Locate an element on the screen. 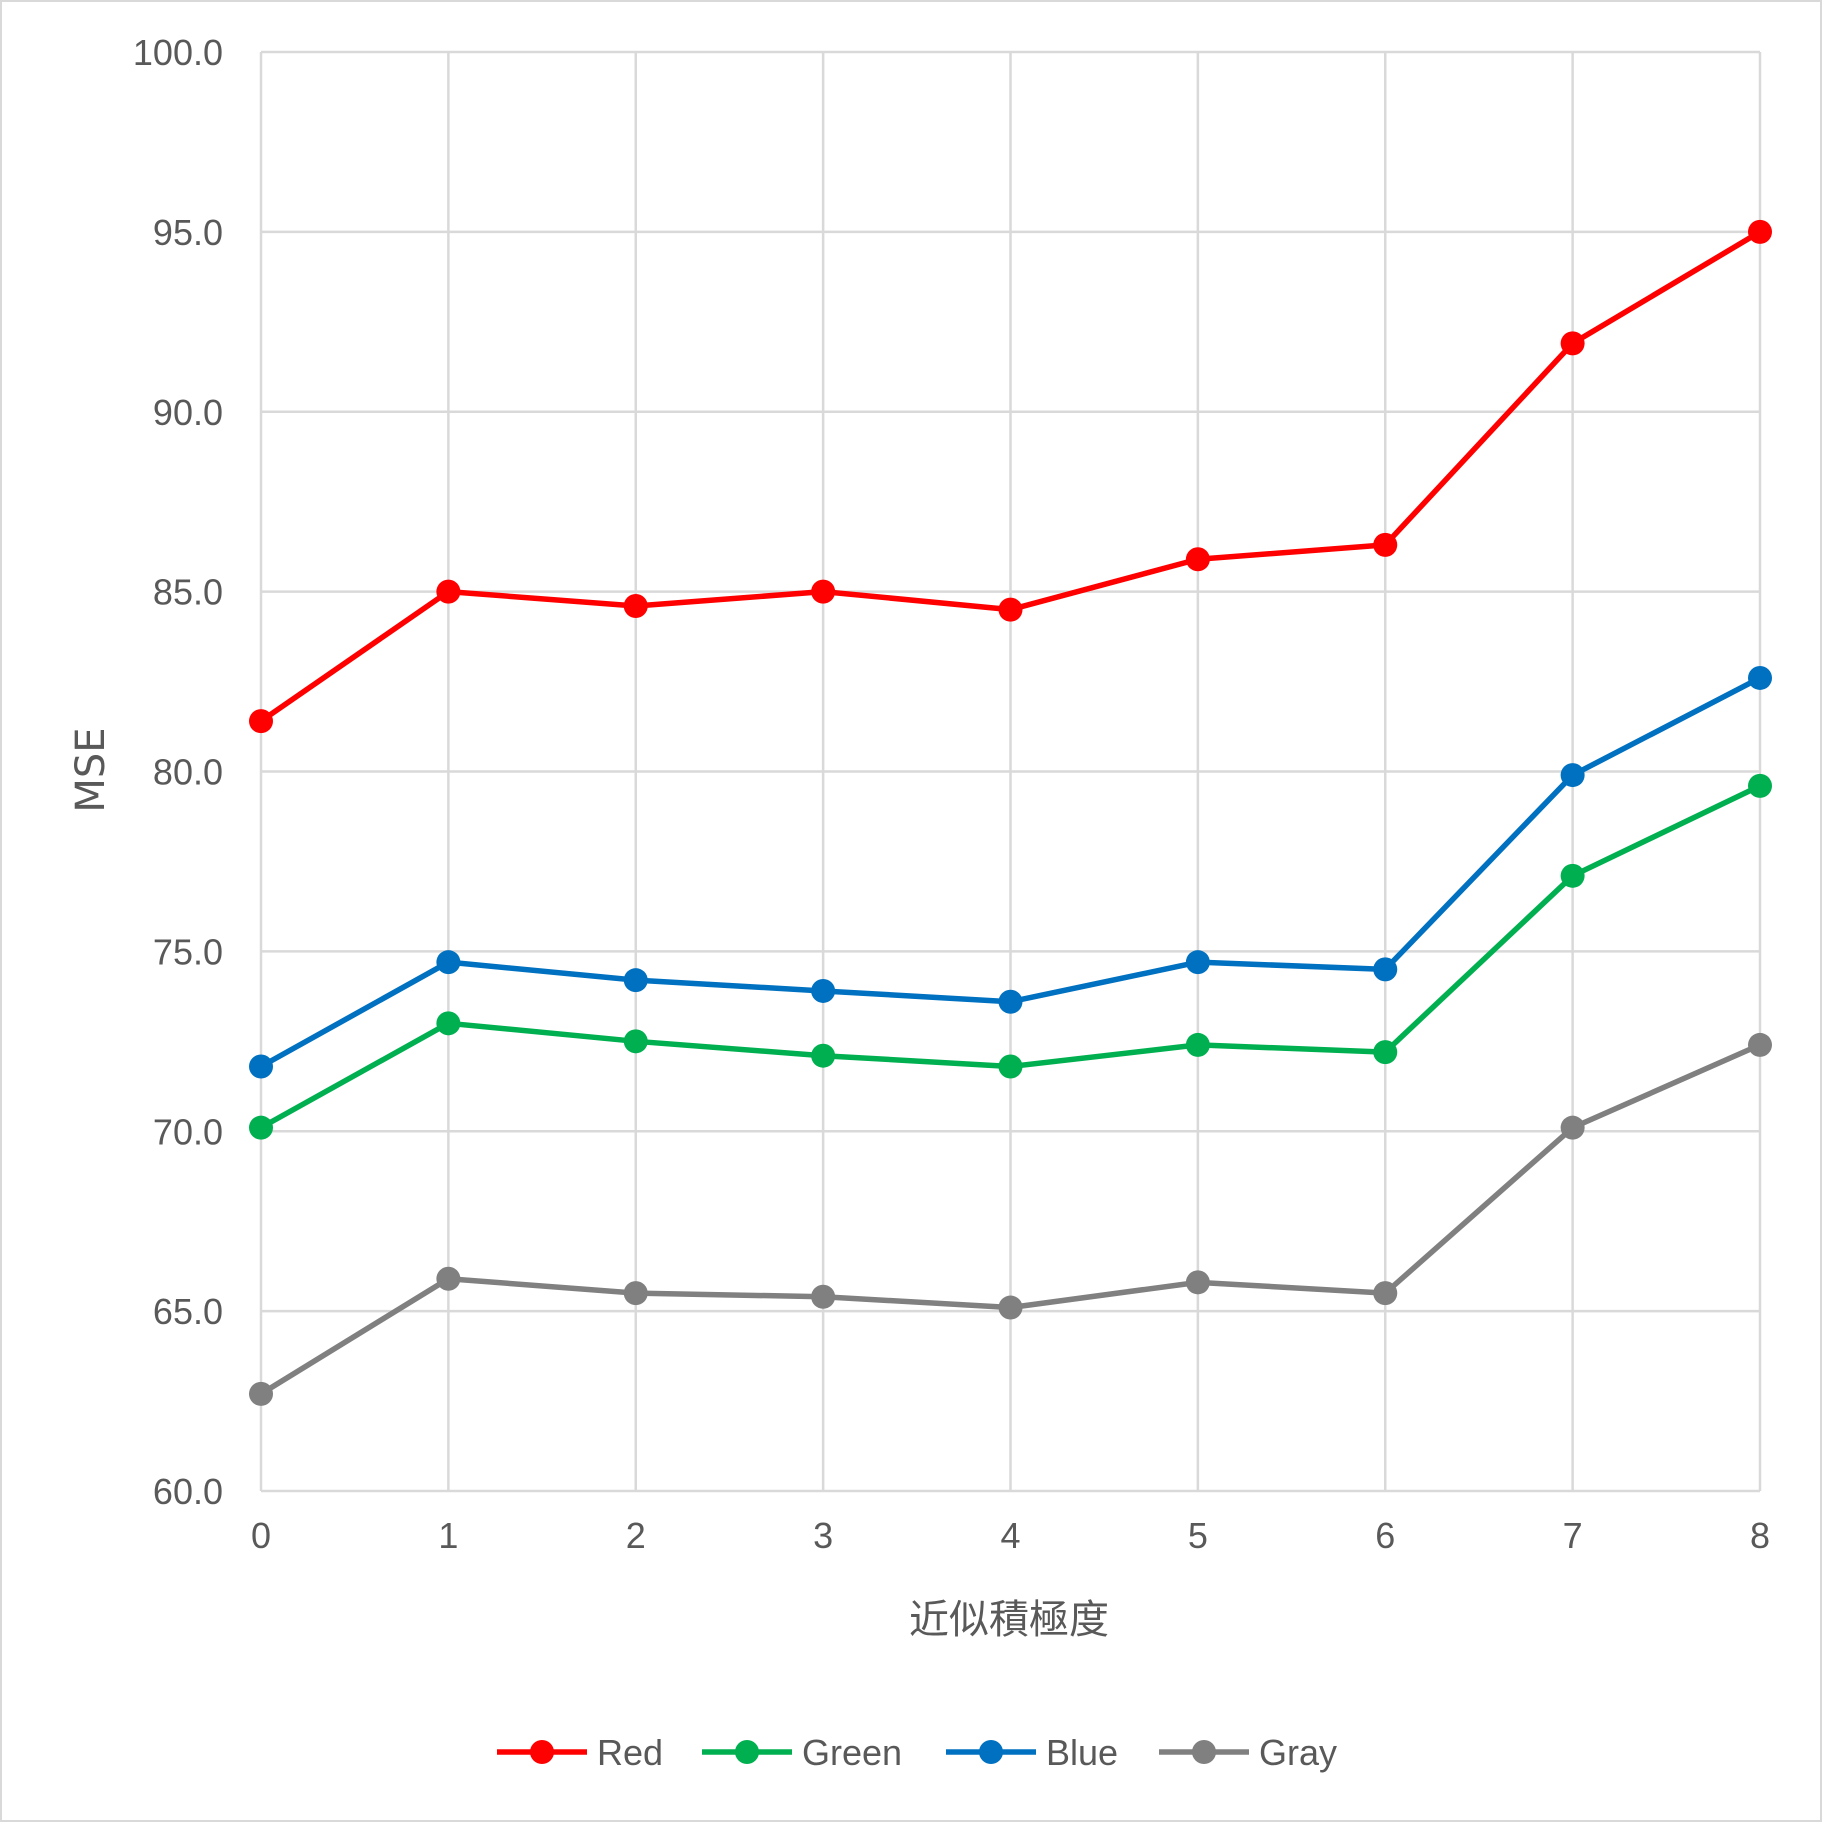  y-axis-ticks: 60.0 65.0 70.0 75.0 80.0 85.0 90.0 95.0 100.0 is located at coordinates (178, 772).